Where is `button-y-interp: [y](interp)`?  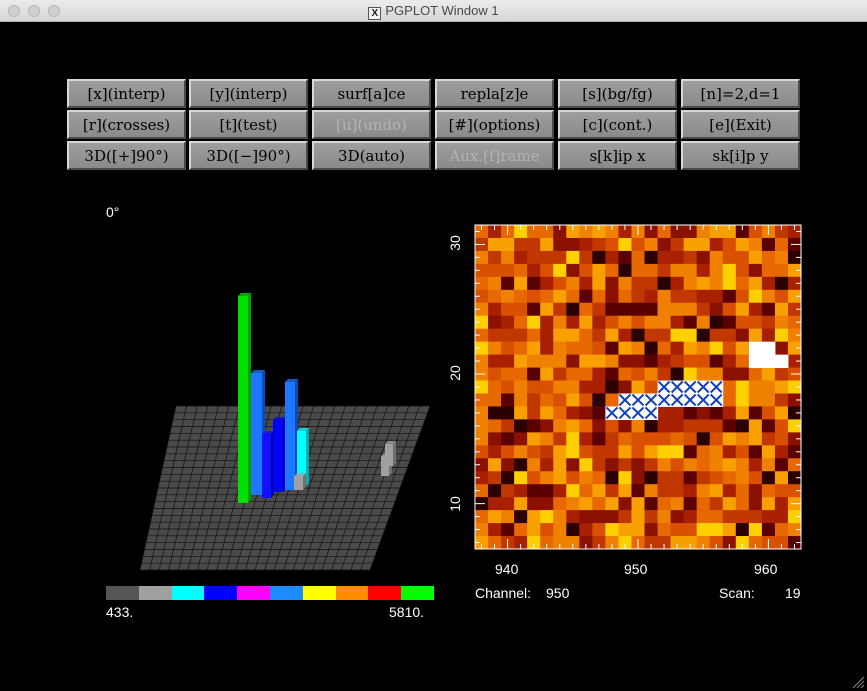
button-y-interp: [y](interp) is located at coordinates (248, 93).